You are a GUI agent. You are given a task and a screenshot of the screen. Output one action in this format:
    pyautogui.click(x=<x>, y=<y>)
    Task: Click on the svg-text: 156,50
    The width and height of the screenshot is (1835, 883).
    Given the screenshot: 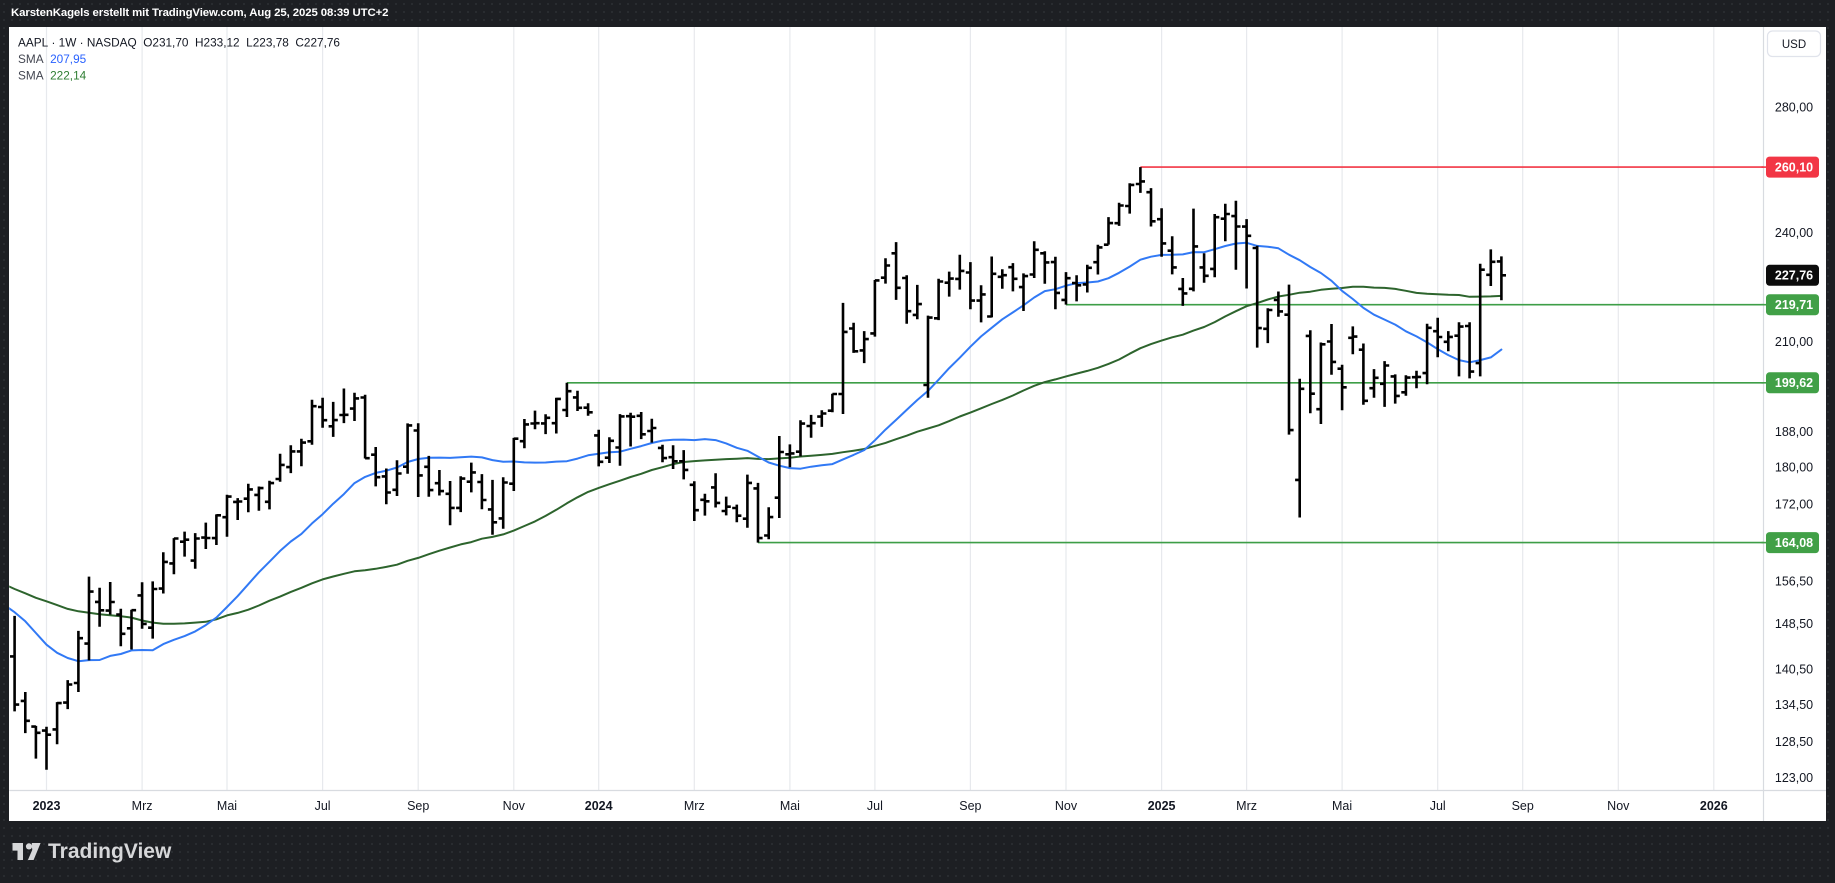 What is the action you would take?
    pyautogui.click(x=1794, y=582)
    